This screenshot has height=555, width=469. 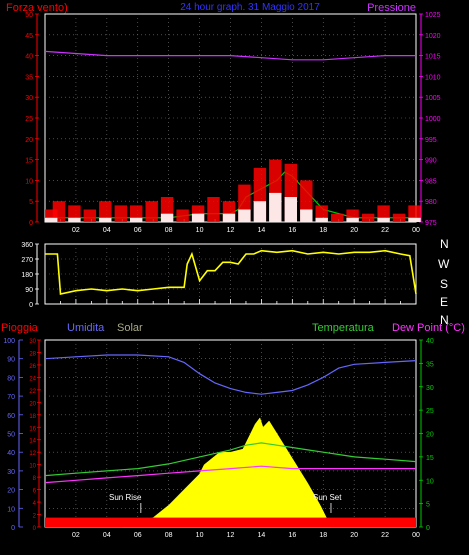 What do you see at coordinates (200, 230) in the screenshot?
I see `top-x-tick-label: 10` at bounding box center [200, 230].